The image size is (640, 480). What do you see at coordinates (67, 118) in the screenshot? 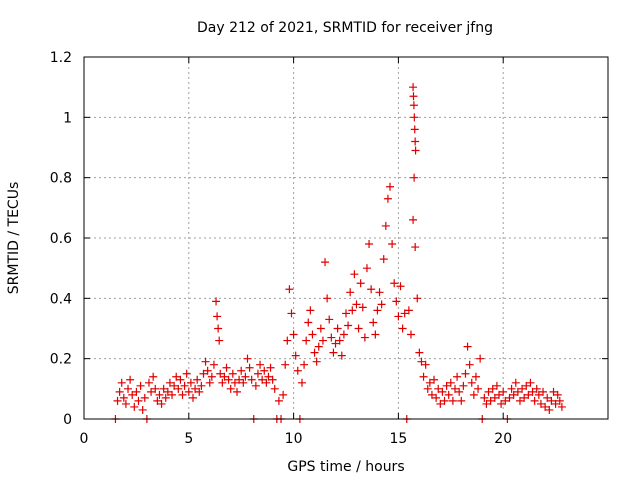
I see `y-tick-label: 1` at bounding box center [67, 118].